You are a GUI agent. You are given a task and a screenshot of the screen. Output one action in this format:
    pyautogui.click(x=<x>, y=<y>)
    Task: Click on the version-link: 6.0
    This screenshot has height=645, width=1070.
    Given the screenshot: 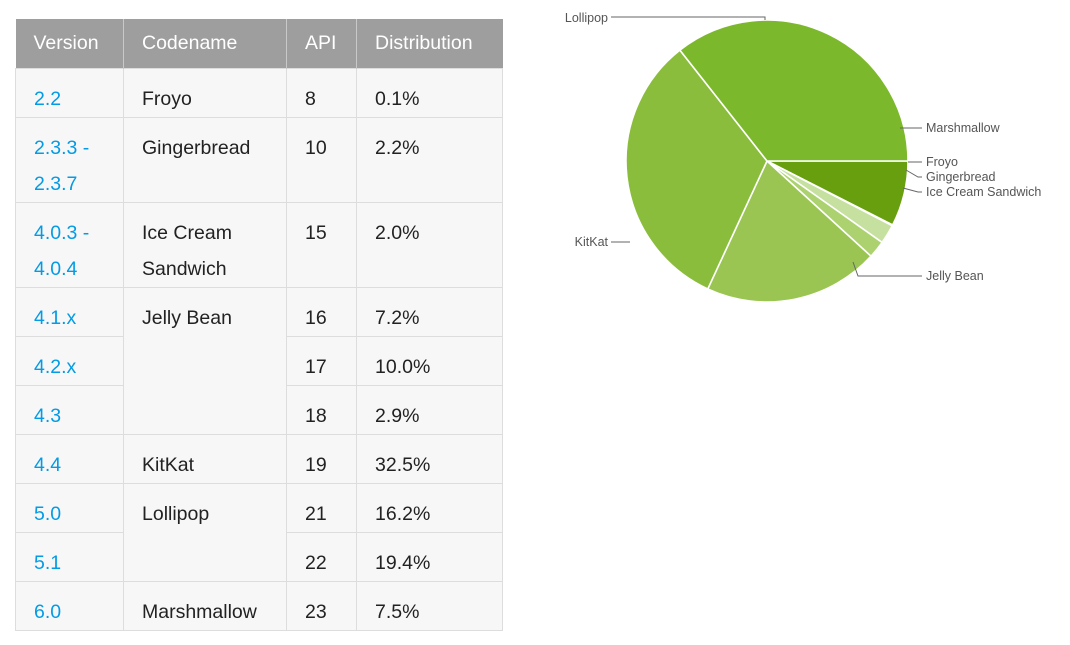 What is the action you would take?
    pyautogui.click(x=69, y=605)
    